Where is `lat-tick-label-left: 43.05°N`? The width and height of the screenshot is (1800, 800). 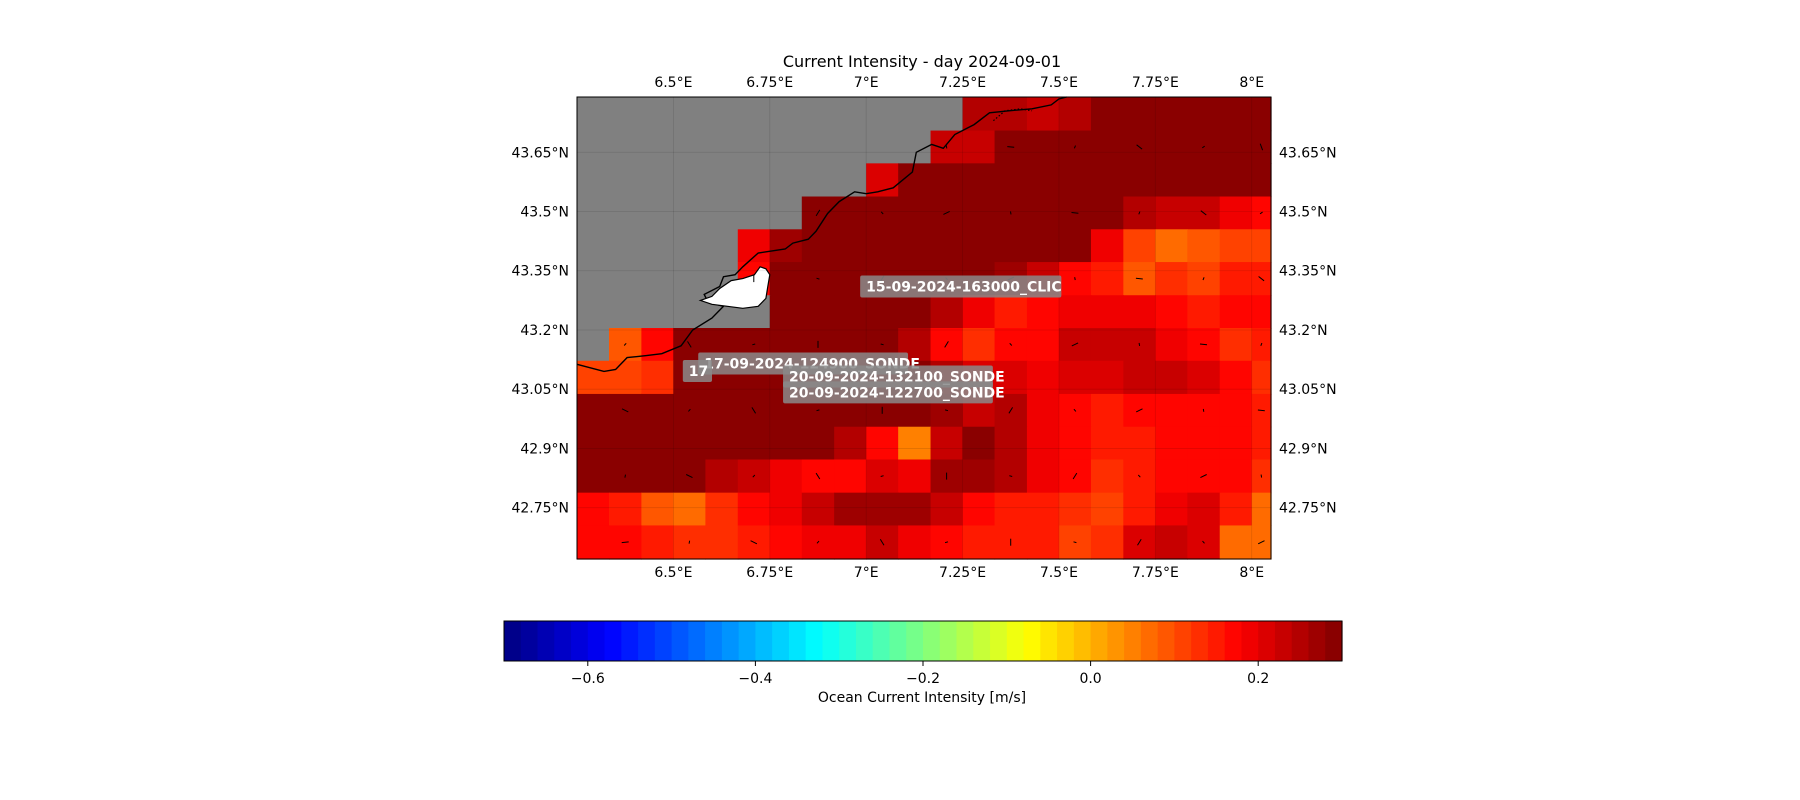
lat-tick-label-left: 43.05°N is located at coordinates (540, 390).